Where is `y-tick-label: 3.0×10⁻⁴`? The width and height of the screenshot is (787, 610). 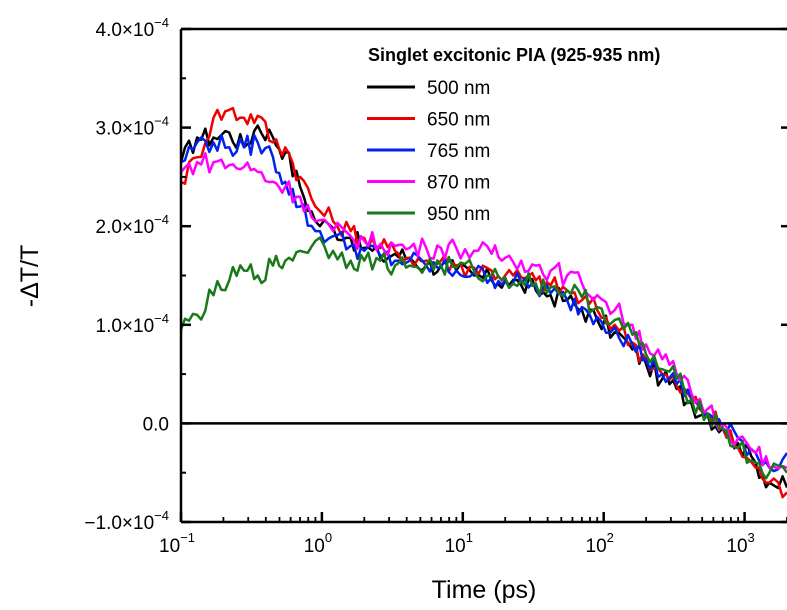
y-tick-label: 3.0×10⁻⁴ is located at coordinates (132, 127).